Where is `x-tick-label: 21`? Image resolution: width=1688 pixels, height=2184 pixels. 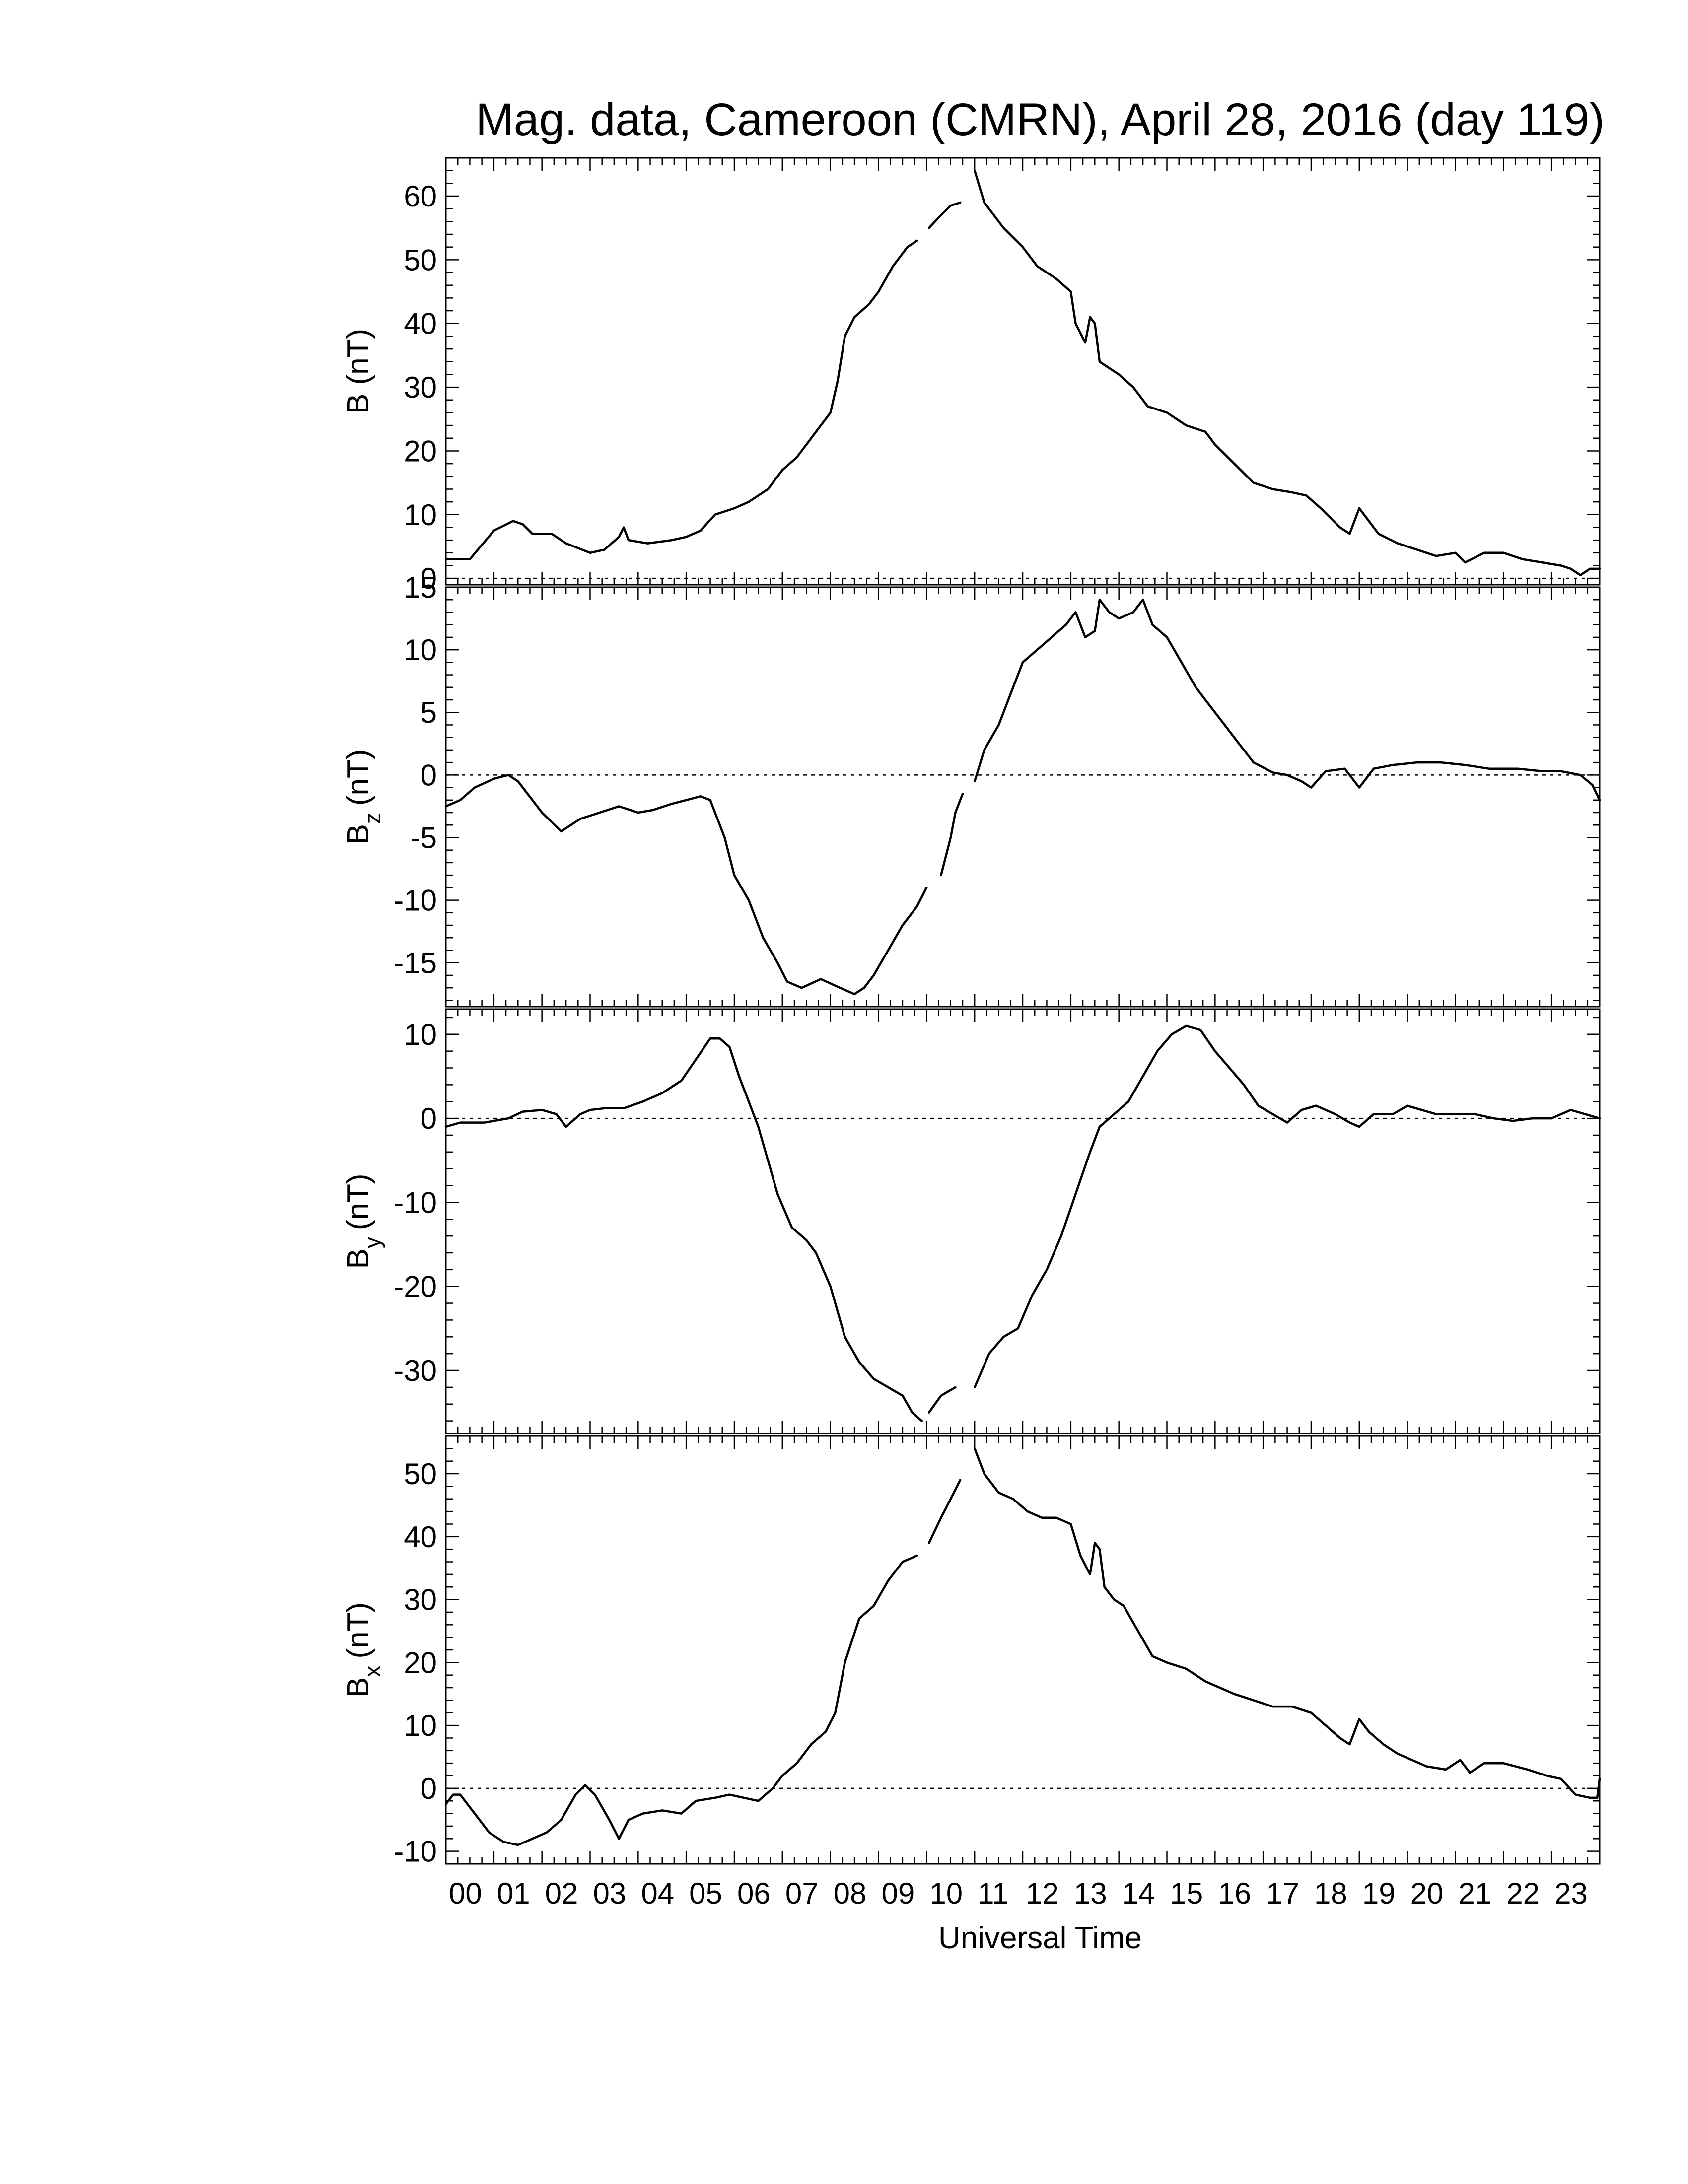
x-tick-label: 21 is located at coordinates (1475, 1893).